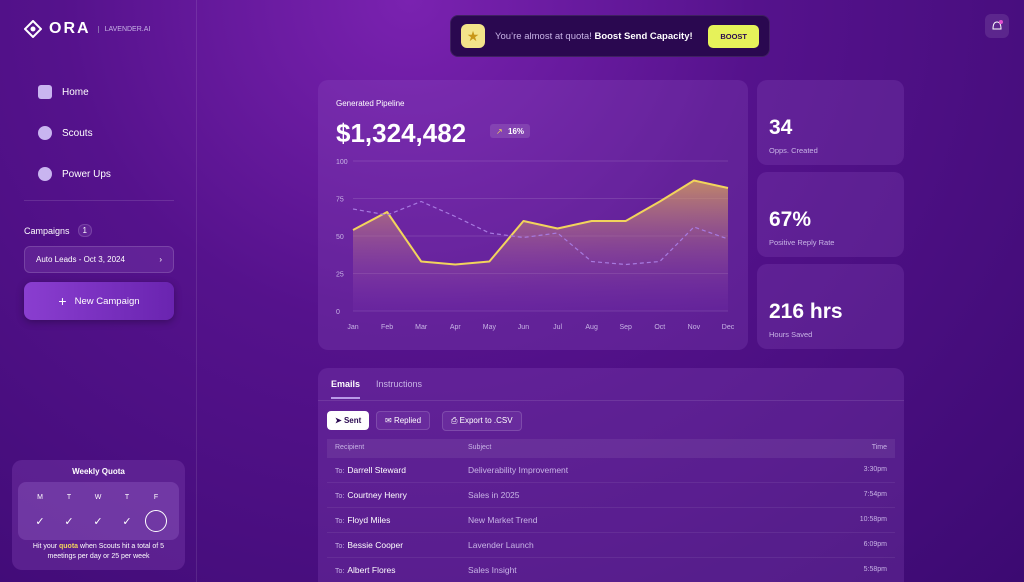 The width and height of the screenshot is (1024, 582). I want to click on stat-label: Opps. Created, so click(793, 150).